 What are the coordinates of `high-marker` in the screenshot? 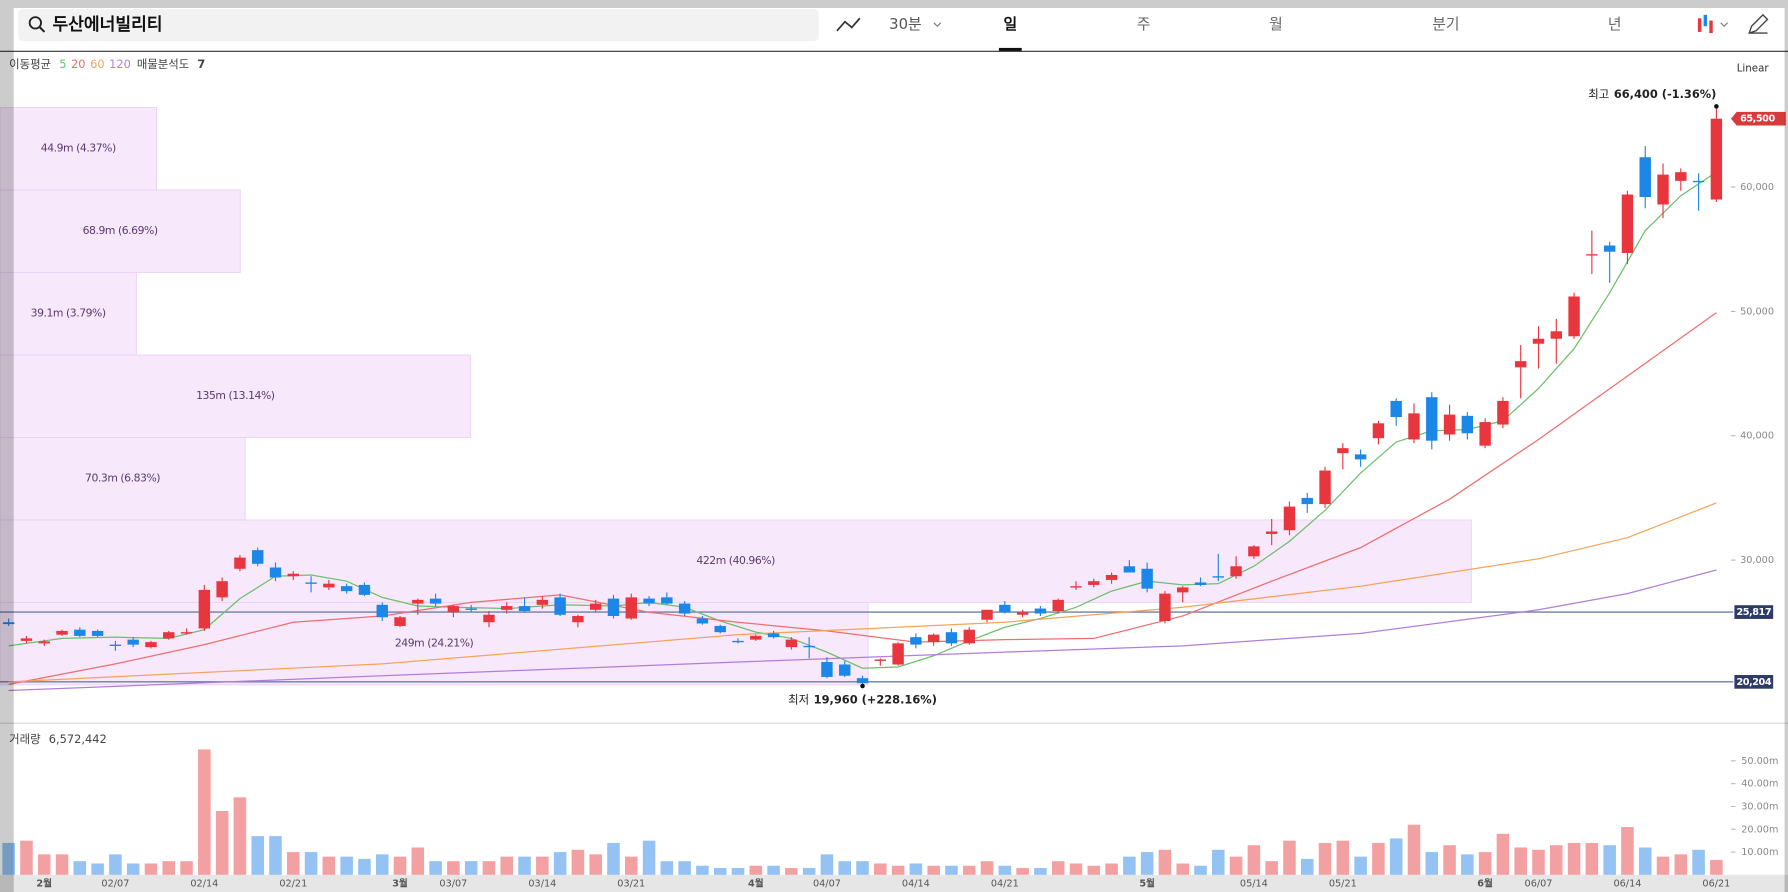 It's located at (1716, 106).